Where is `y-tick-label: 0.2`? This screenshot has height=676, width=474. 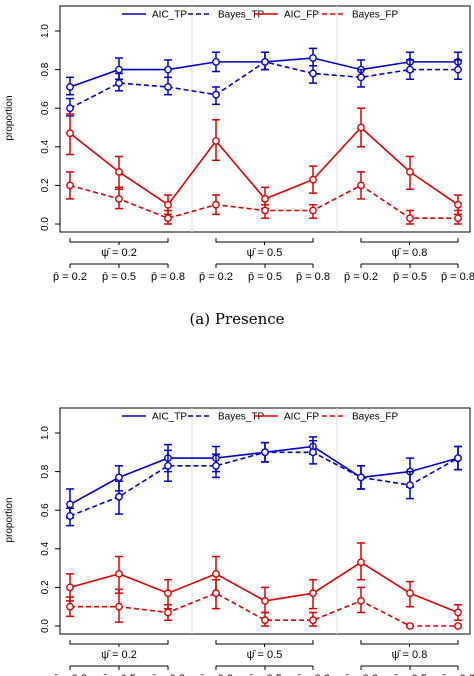
y-tick-label: 0.2 is located at coordinates (45, 587).